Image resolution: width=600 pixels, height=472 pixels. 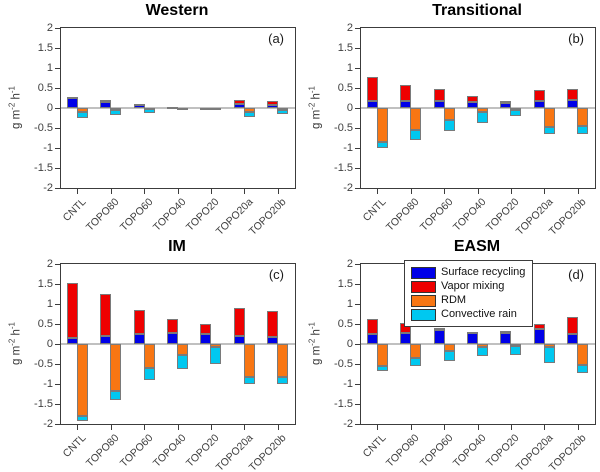 What do you see at coordinates (349, 27) in the screenshot?
I see `y-tick-label: 2` at bounding box center [349, 27].